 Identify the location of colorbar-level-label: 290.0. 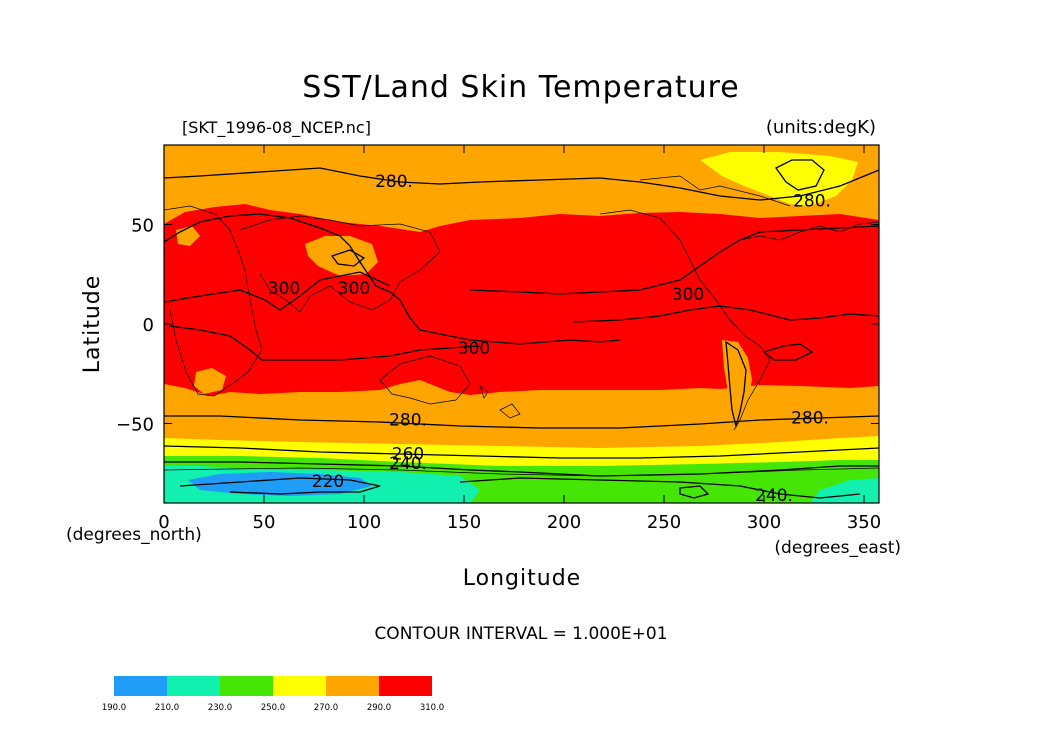
(379, 708).